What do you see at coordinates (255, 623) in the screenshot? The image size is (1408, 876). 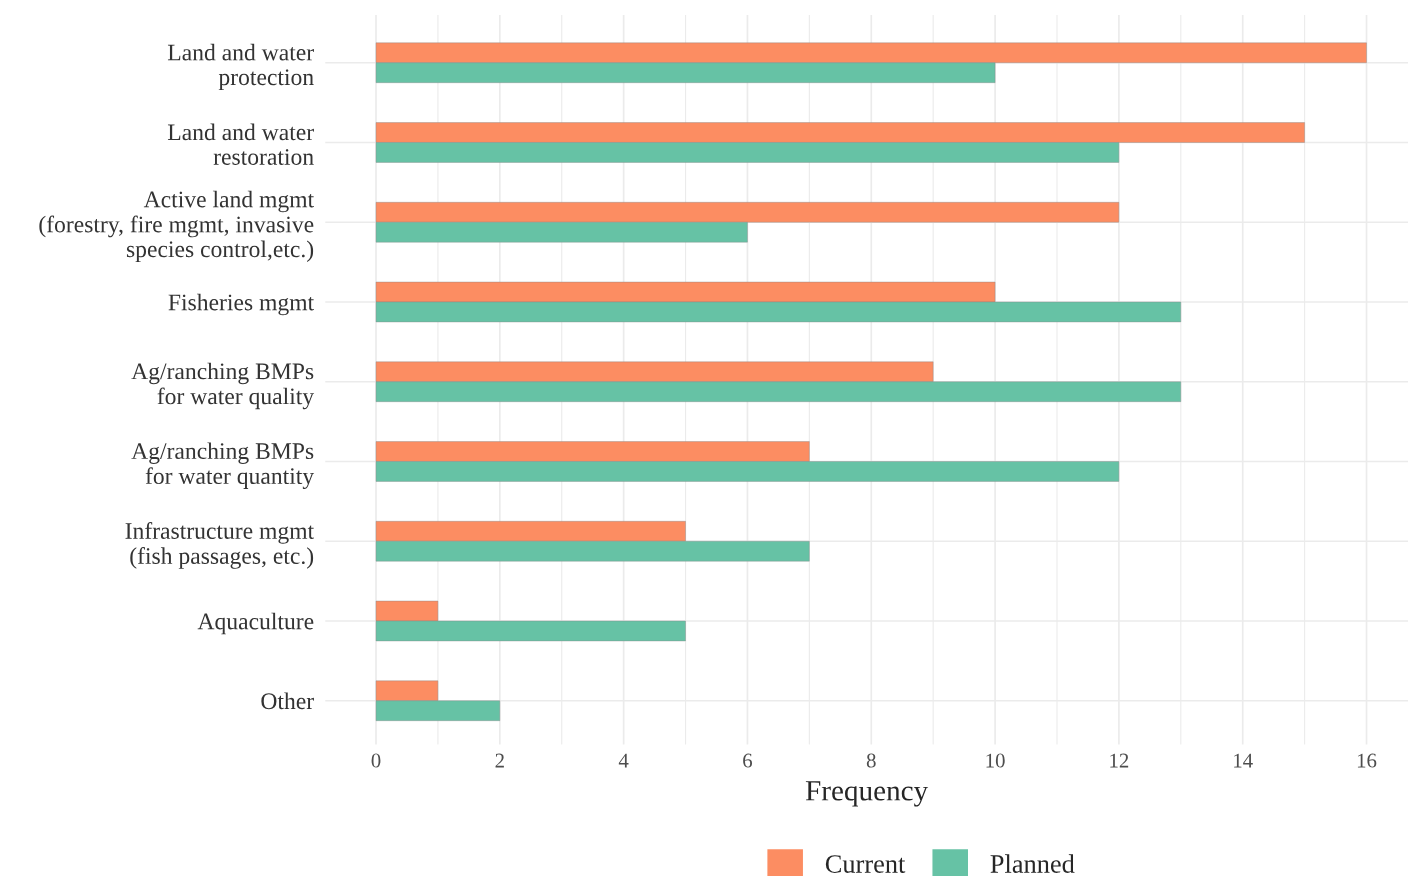 I see `y-tick-label: Aquaculture` at bounding box center [255, 623].